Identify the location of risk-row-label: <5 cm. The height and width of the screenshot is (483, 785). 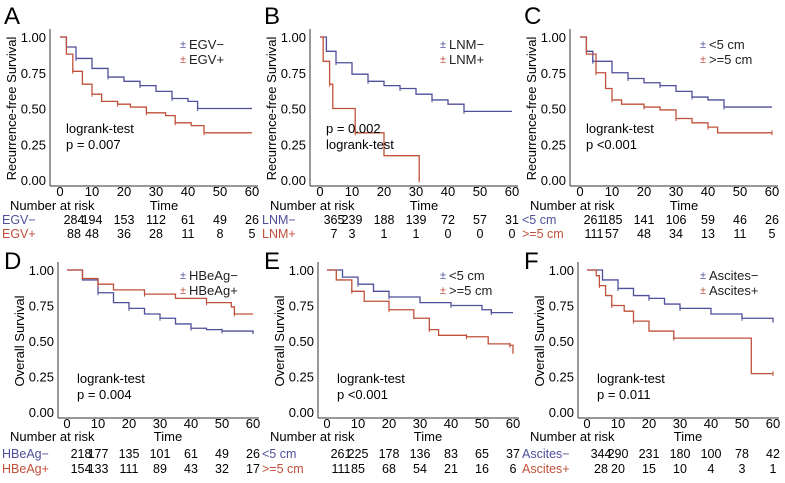
(279, 454).